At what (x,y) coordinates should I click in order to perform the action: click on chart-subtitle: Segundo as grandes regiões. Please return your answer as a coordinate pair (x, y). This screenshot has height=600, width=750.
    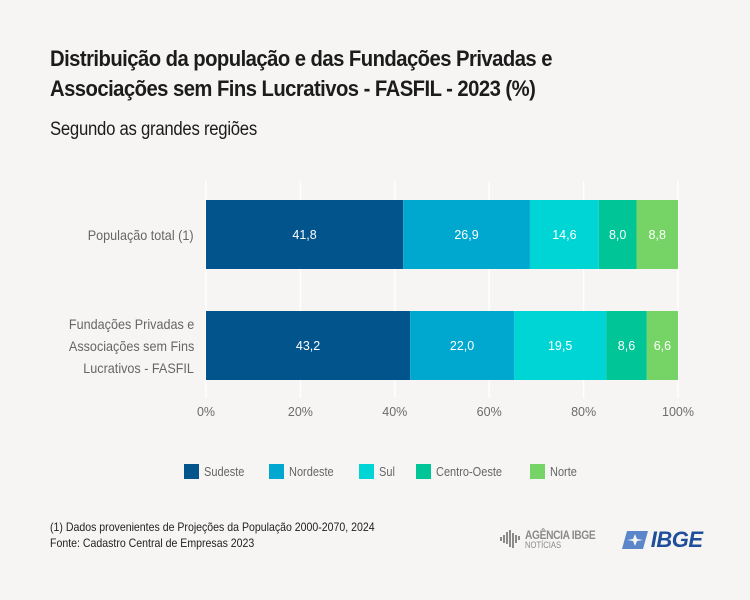
    Looking at the image, I should click on (153, 129).